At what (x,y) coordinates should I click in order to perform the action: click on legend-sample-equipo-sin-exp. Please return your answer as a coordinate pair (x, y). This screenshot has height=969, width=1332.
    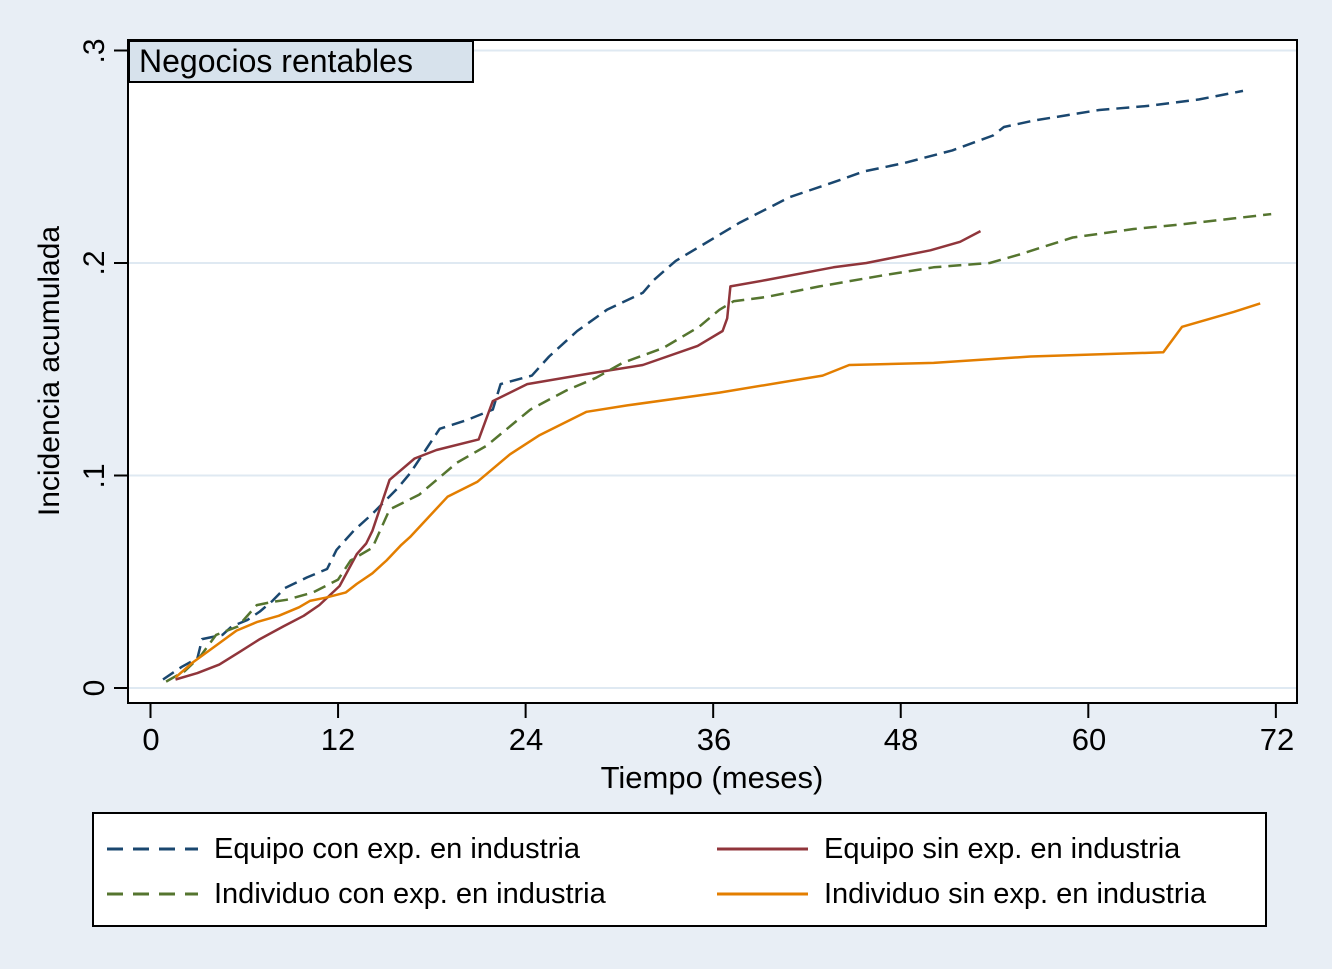
    Looking at the image, I should click on (762, 849).